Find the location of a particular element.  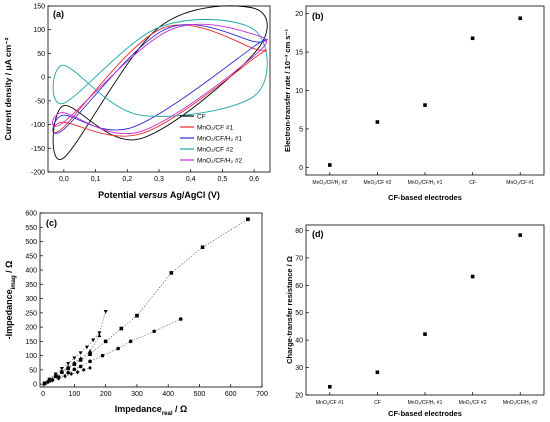

panel-b-ytick-label: 5 is located at coordinates (301, 129).